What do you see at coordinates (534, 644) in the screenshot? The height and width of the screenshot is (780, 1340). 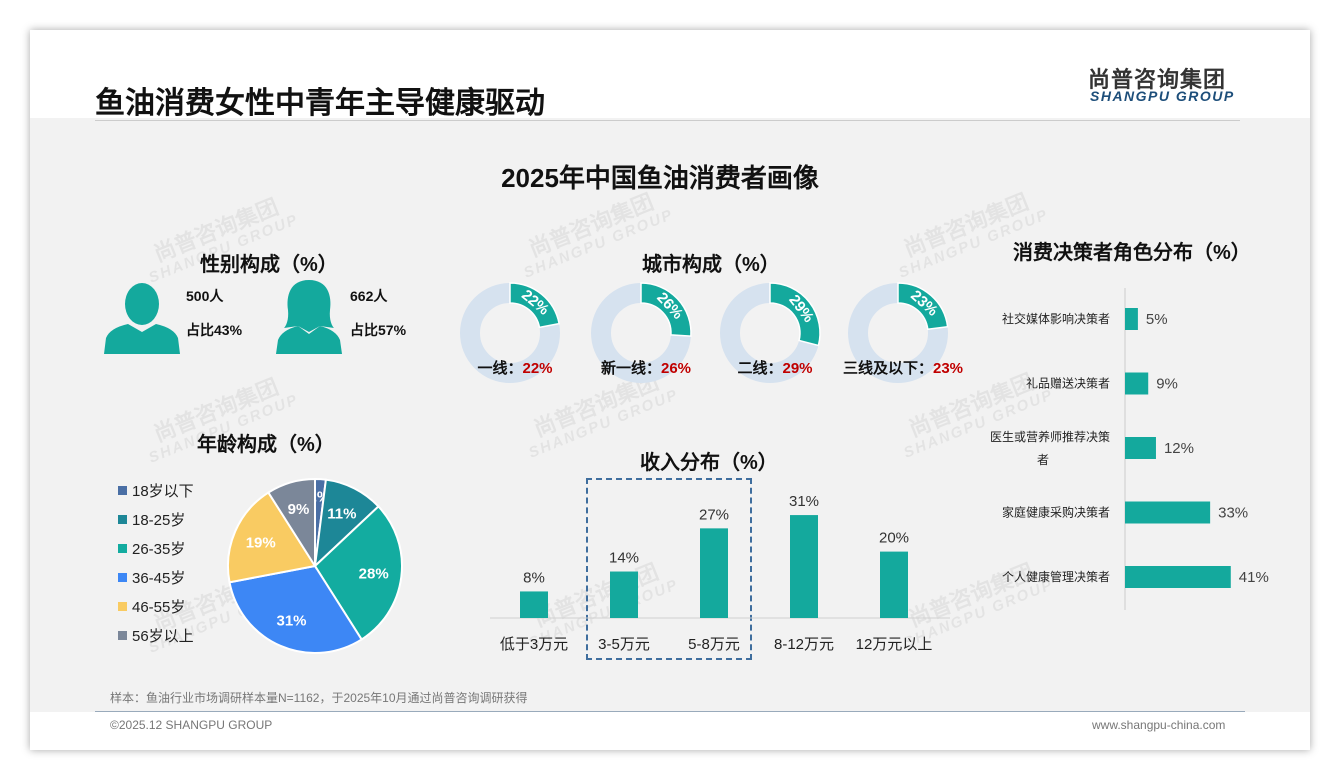 I see `x-tick-label: 低于3万元` at bounding box center [534, 644].